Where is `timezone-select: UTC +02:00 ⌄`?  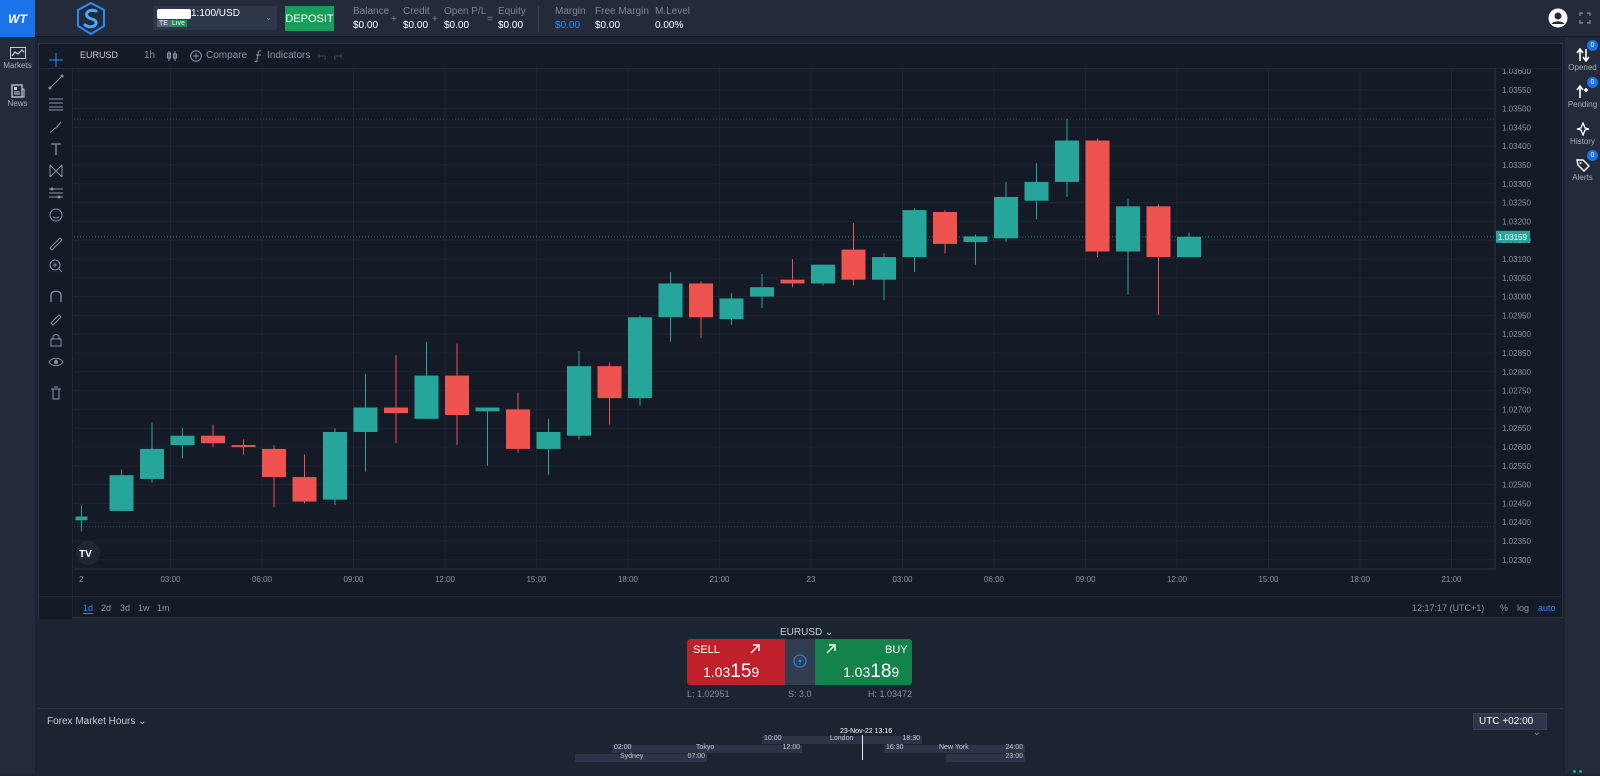
timezone-select: UTC +02:00 ⌄ is located at coordinates (1510, 725).